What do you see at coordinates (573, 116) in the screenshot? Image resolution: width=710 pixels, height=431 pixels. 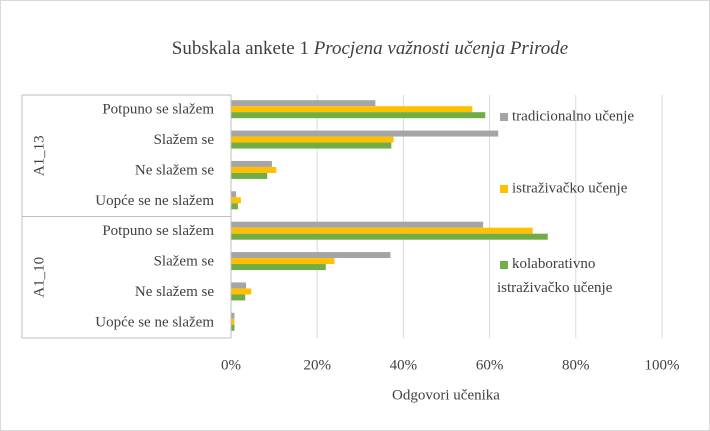 I see `legend-label: tradicionalno učenje` at bounding box center [573, 116].